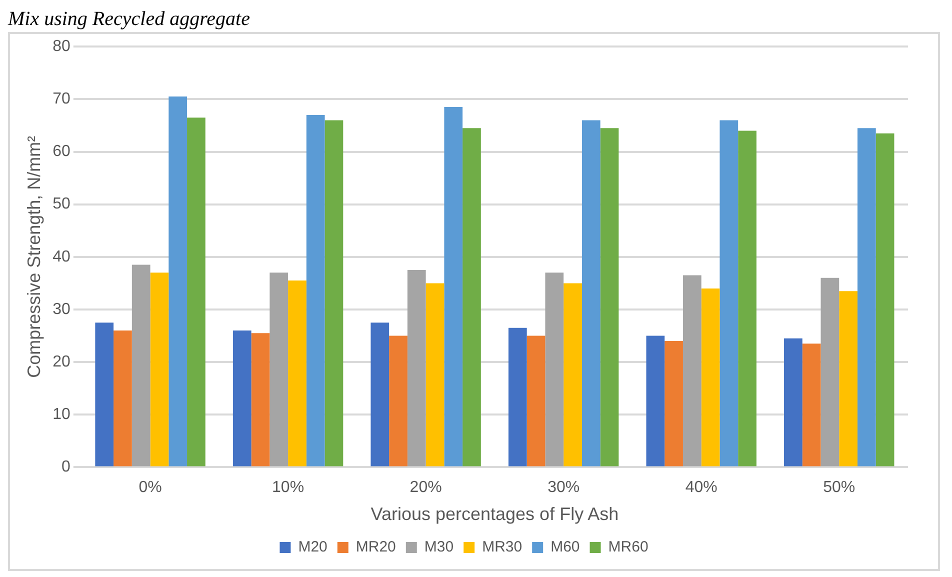 This screenshot has width=952, height=577. Describe the element at coordinates (376, 547) in the screenshot. I see `legend-label: MR20` at that location.